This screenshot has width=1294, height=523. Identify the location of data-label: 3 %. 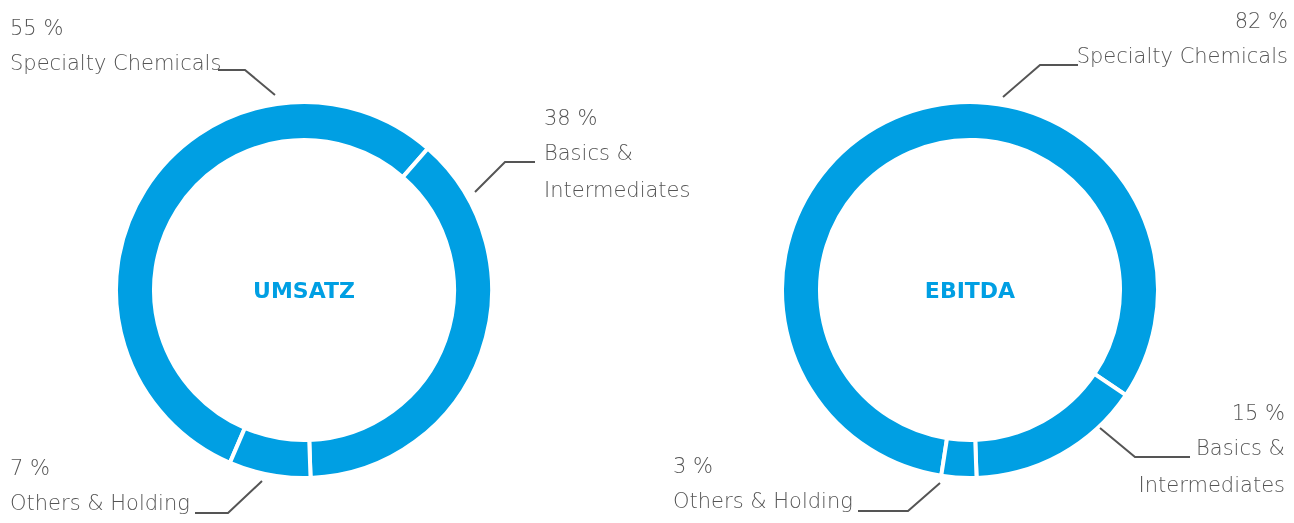
(693, 466).